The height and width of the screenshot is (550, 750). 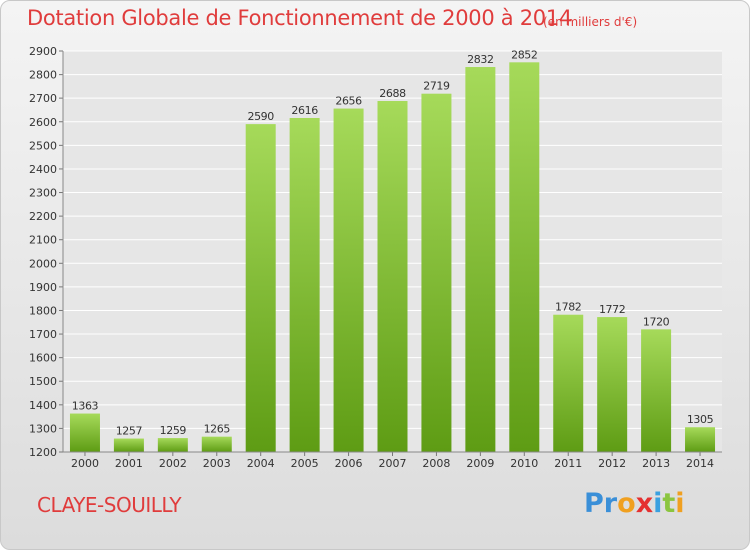 What do you see at coordinates (700, 419) in the screenshot?
I see `value-label: 1305` at bounding box center [700, 419].